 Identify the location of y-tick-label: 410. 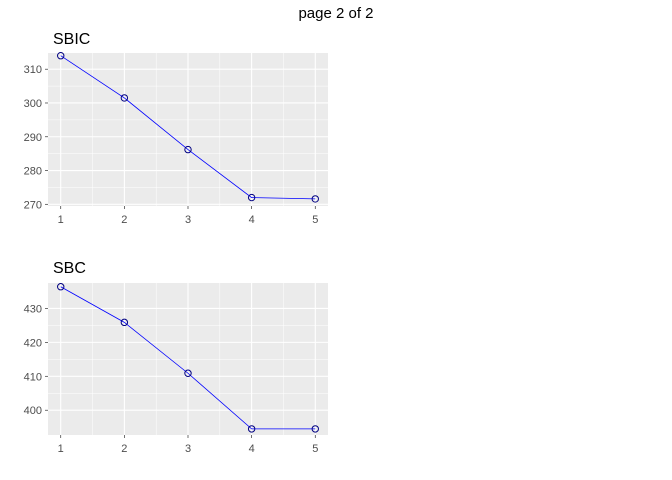
(33, 377).